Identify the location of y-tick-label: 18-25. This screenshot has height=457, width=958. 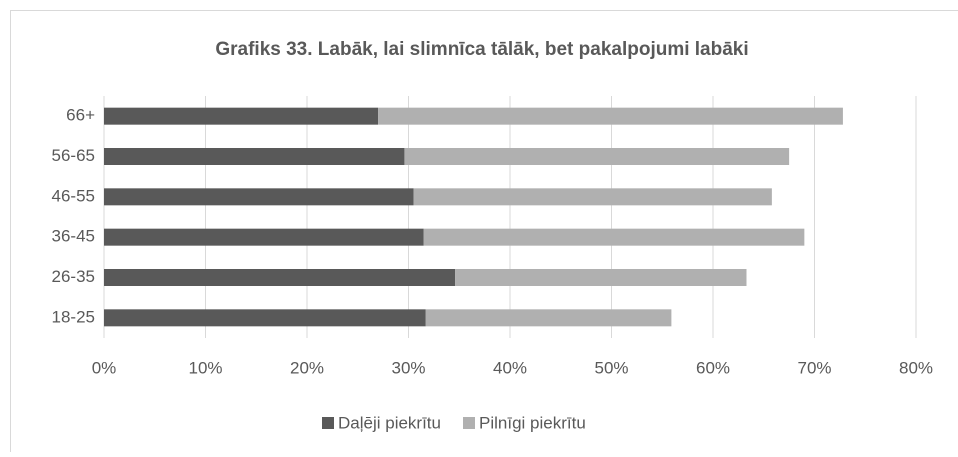
(73, 316).